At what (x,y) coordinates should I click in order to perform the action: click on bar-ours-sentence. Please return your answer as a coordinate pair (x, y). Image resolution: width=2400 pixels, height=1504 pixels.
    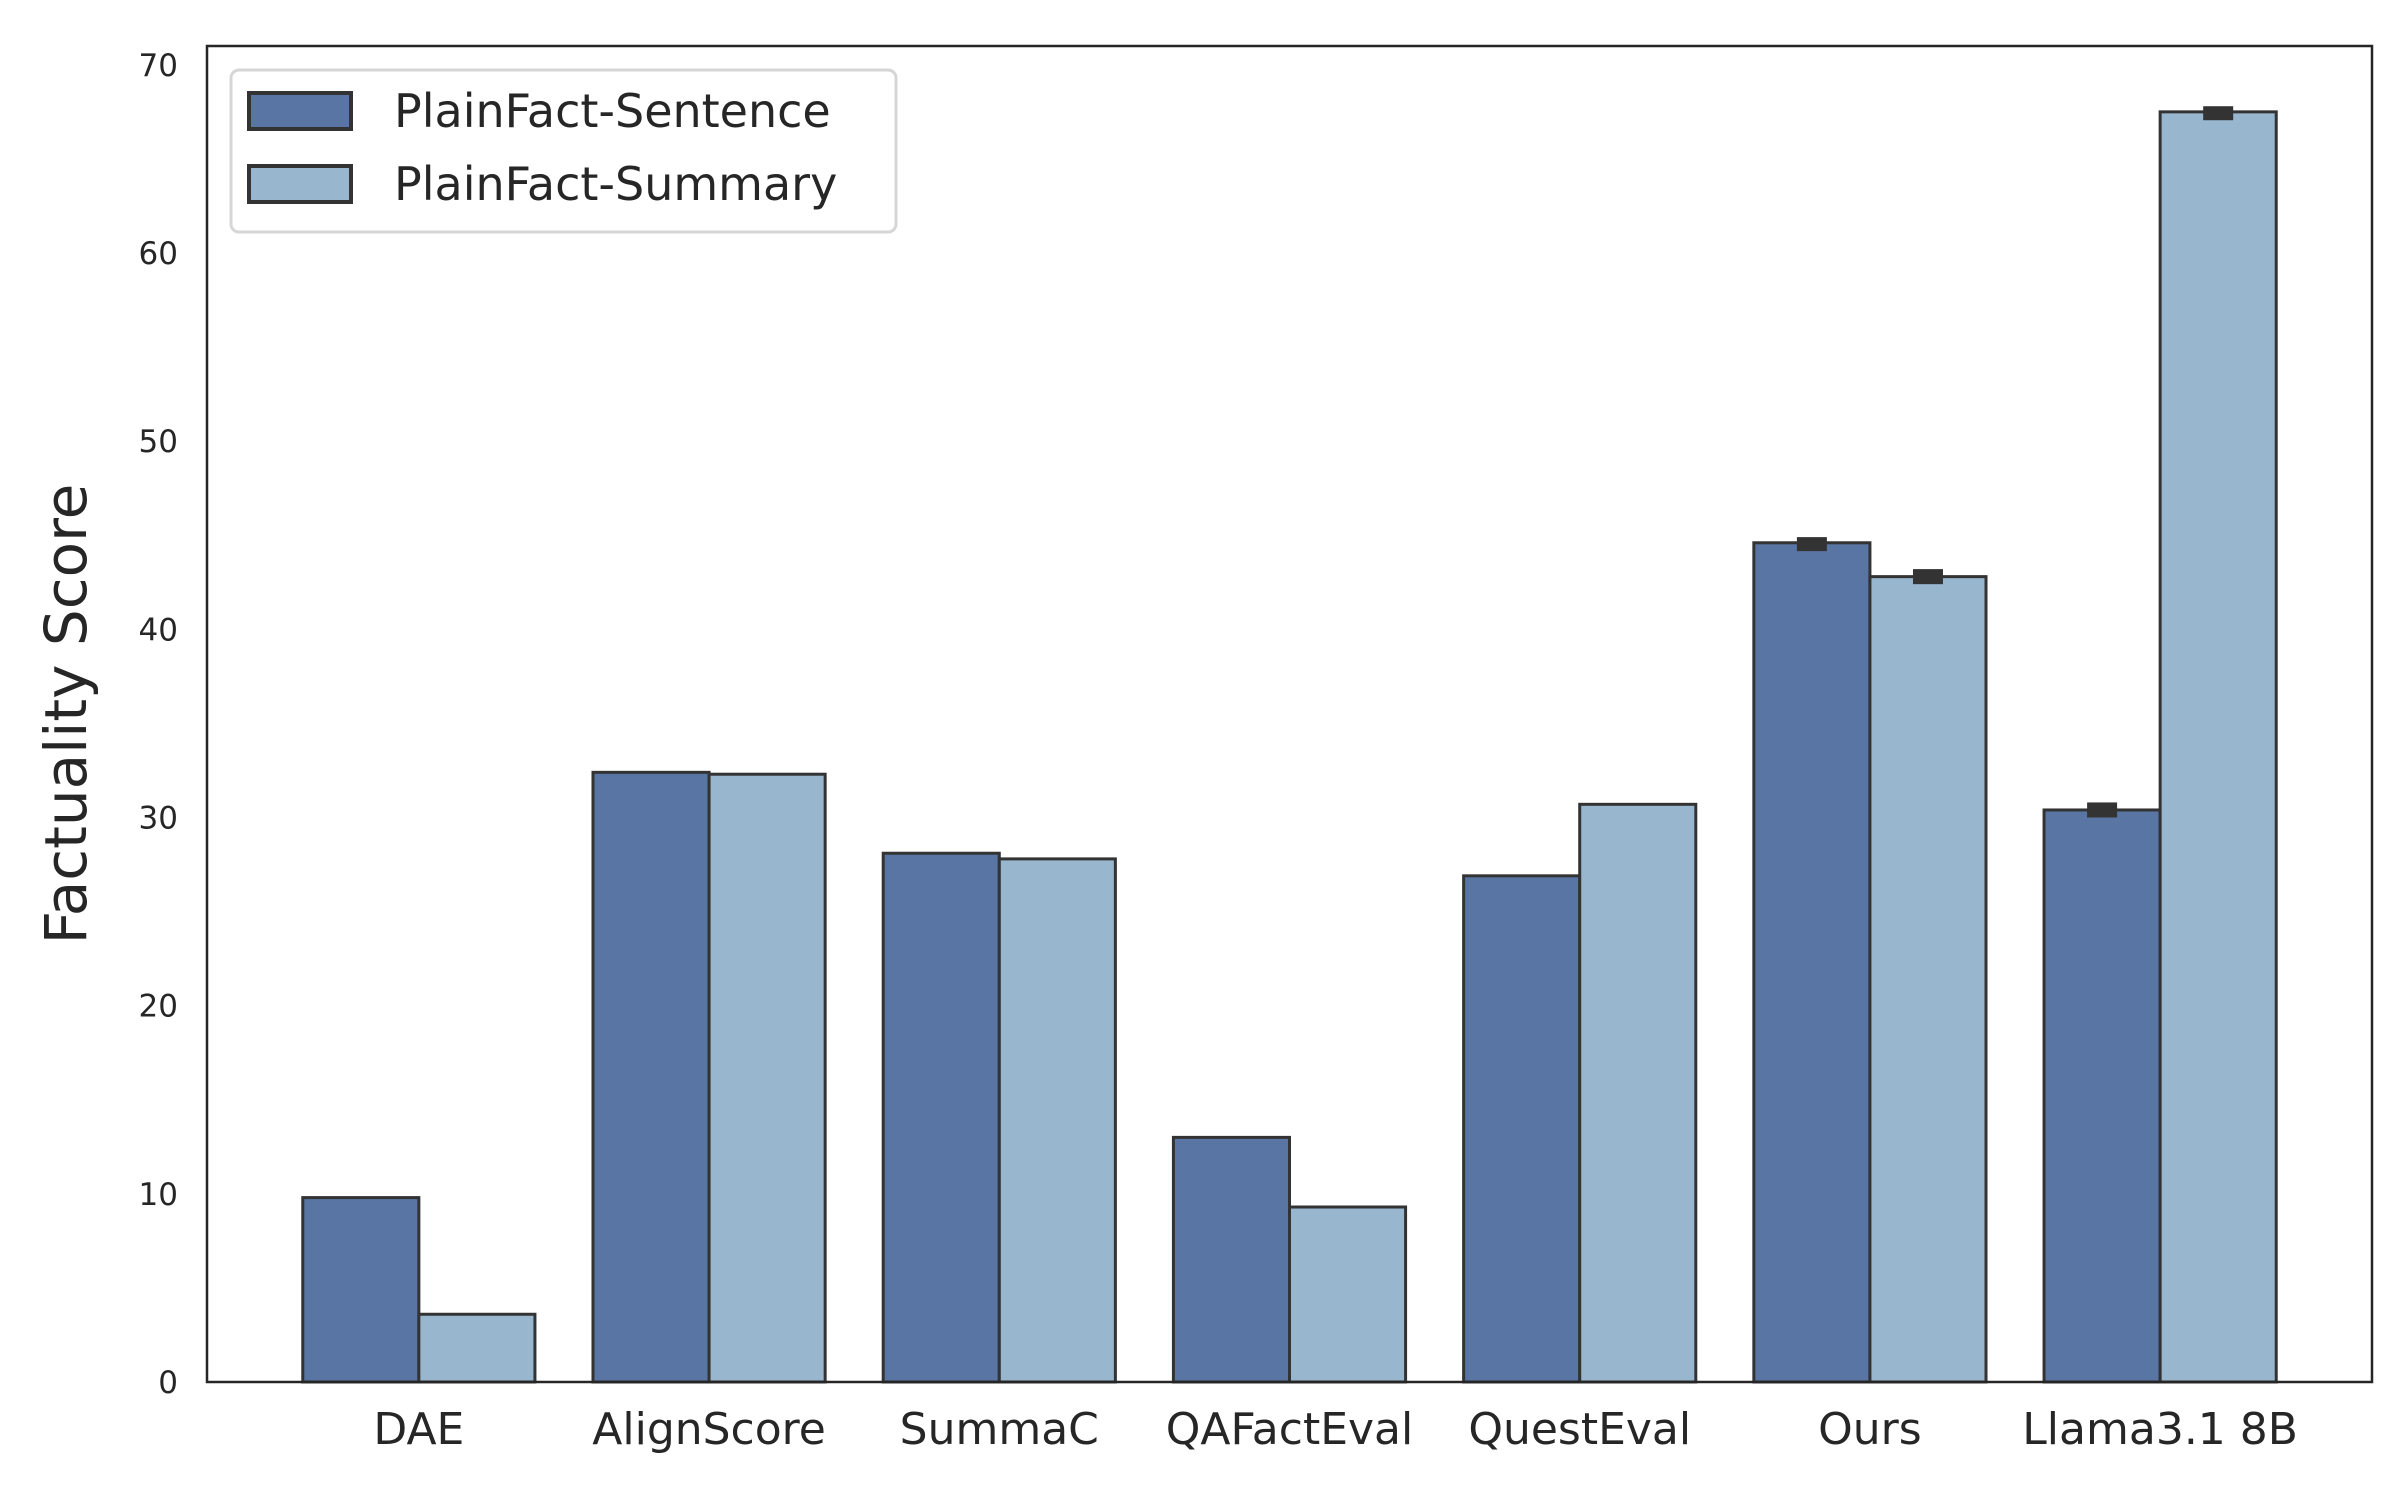
    Looking at the image, I should click on (1812, 962).